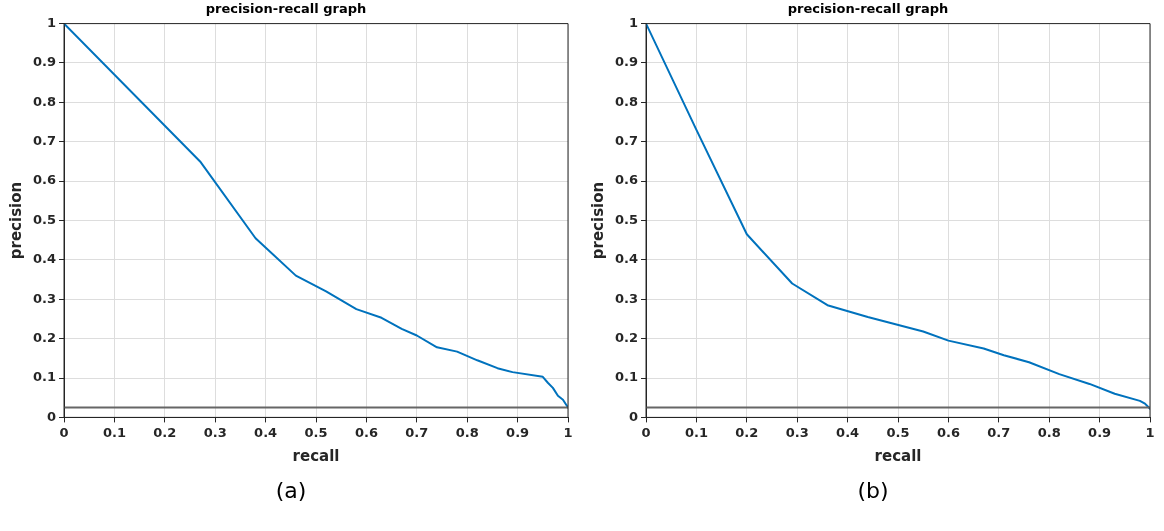 Image resolution: width=1164 pixels, height=531 pixels. Describe the element at coordinates (873, 490) in the screenshot. I see `text: (b)` at that location.